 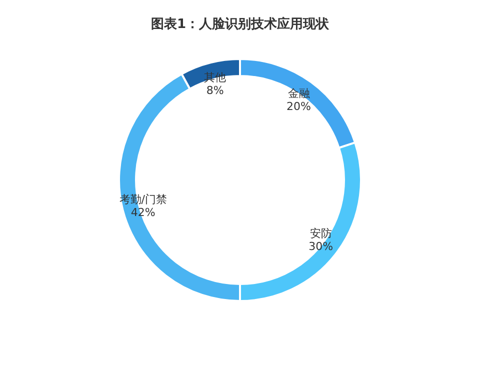 What do you see at coordinates (240, 24) in the screenshot?
I see `chart-title: 图表1：人脸识别技术应用现状` at bounding box center [240, 24].